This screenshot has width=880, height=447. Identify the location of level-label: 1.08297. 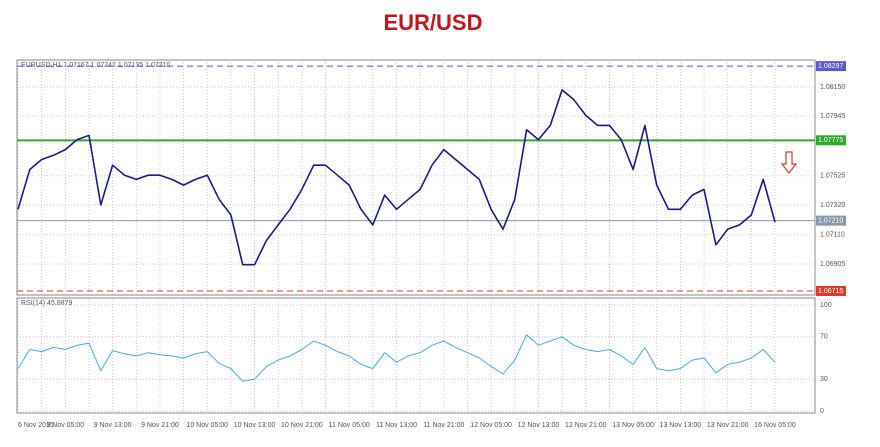
(830, 66).